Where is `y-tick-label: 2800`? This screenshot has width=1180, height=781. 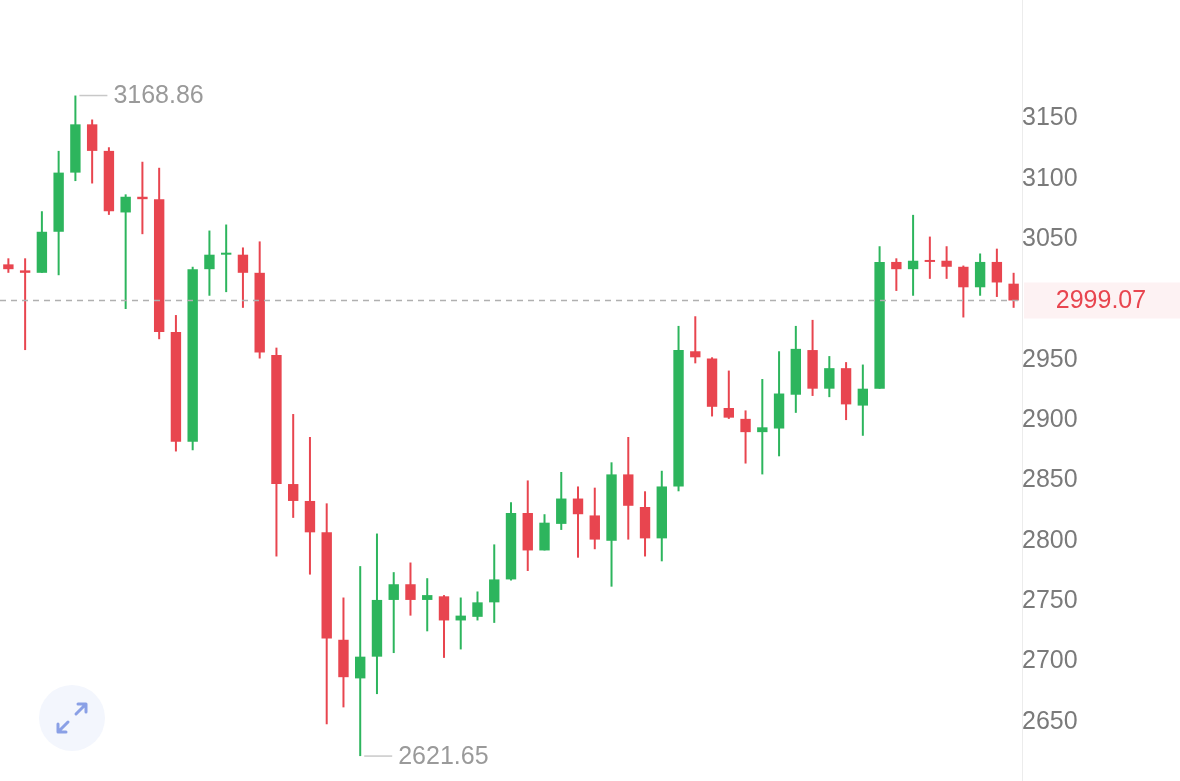
y-tick-label: 2800 is located at coordinates (1050, 538).